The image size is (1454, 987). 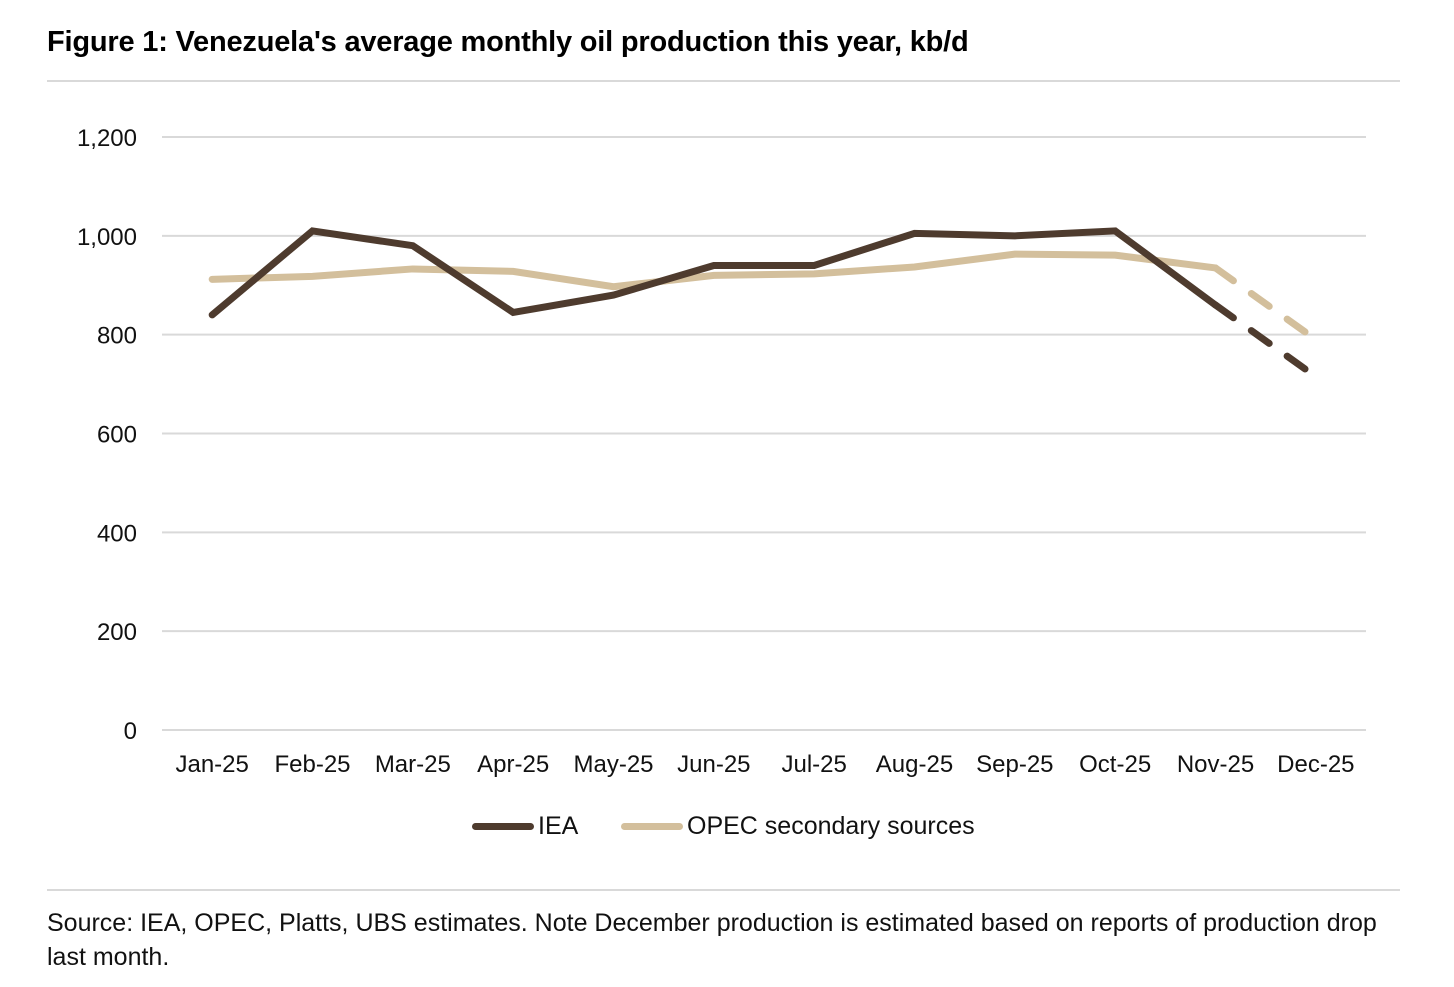 What do you see at coordinates (117, 336) in the screenshot?
I see `y-tick-label: 800` at bounding box center [117, 336].